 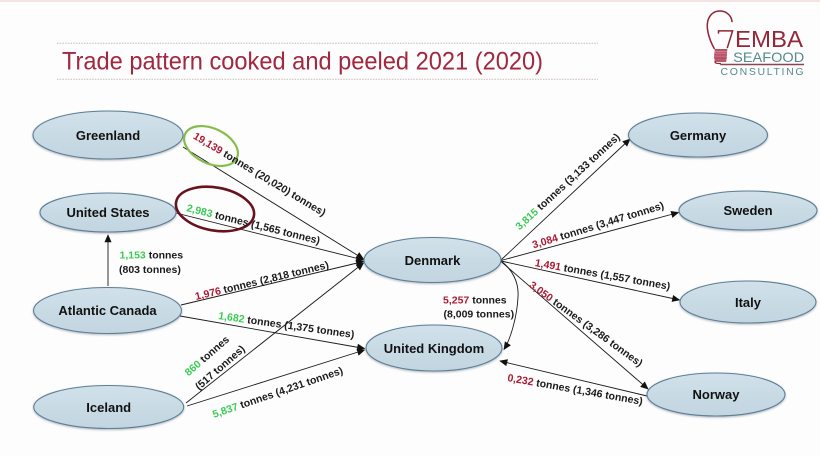 I want to click on svg-text: Italy, so click(x=748, y=302).